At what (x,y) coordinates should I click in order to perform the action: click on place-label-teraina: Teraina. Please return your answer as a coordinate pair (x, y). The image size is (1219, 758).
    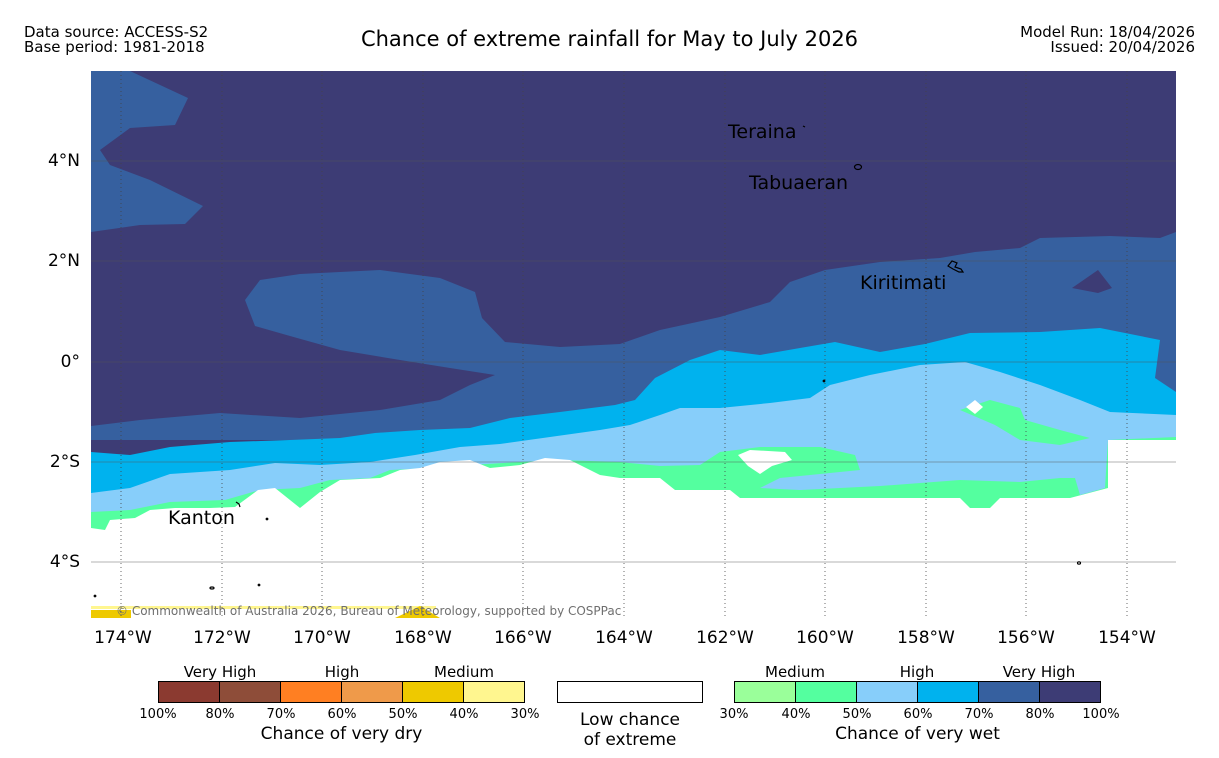
    Looking at the image, I should click on (762, 132).